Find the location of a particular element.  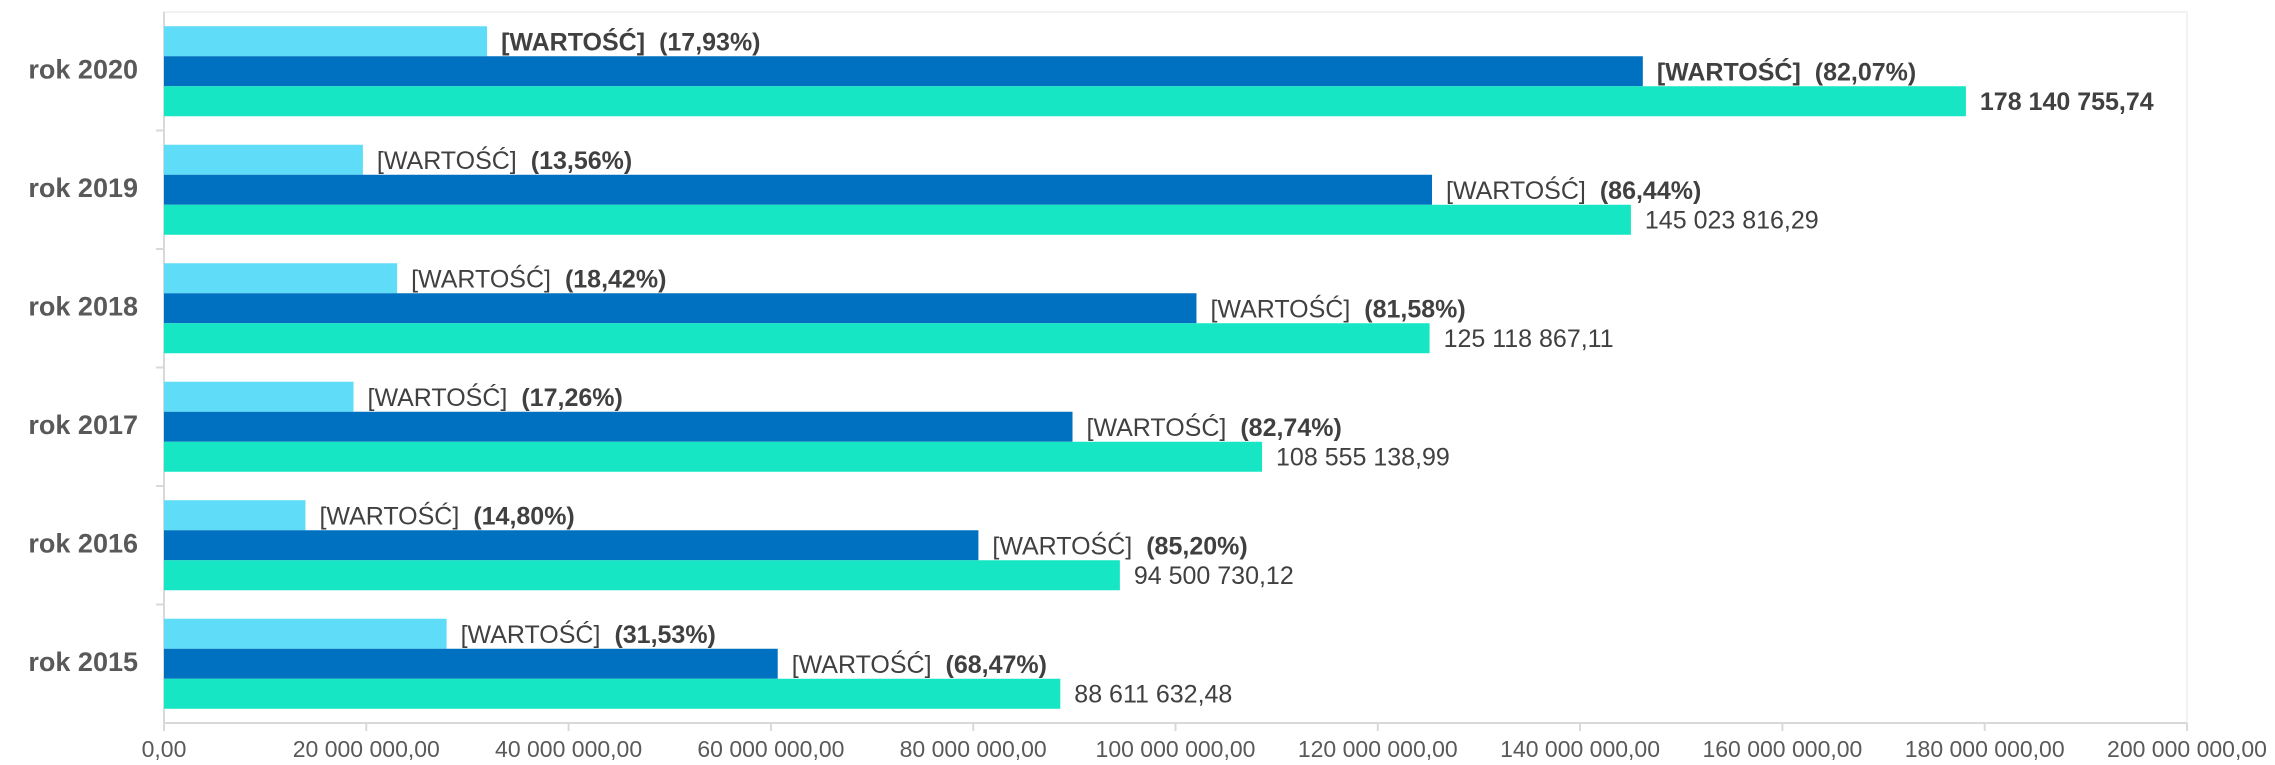

category-label: rok 2017 is located at coordinates (83, 425).